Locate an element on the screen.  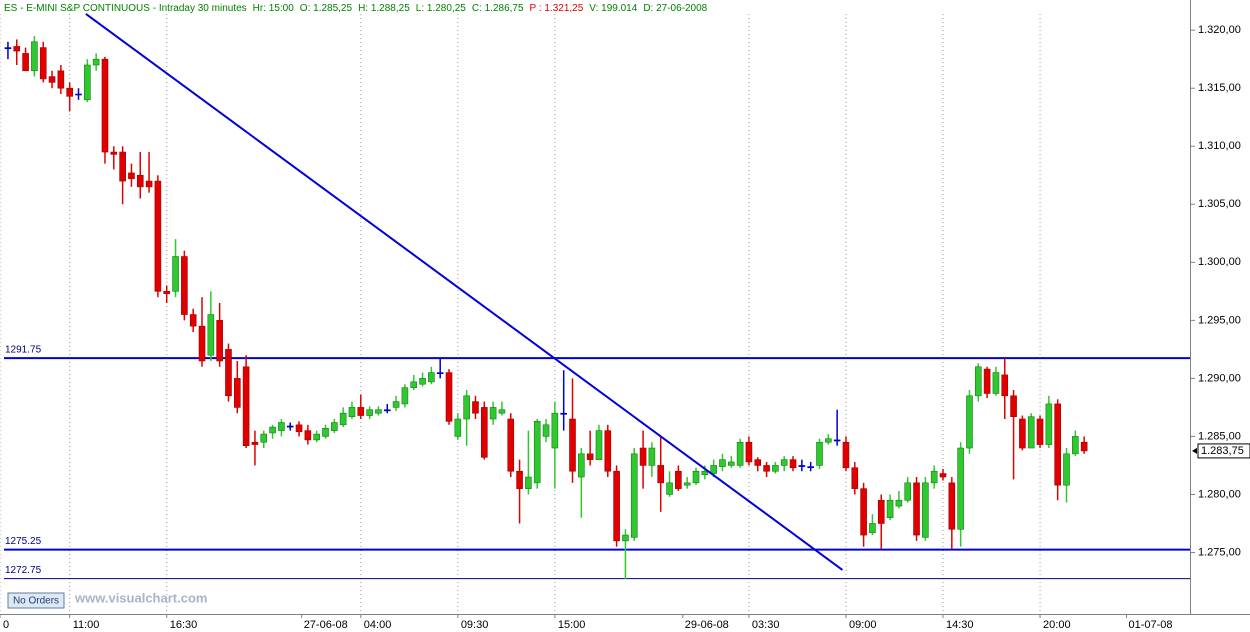
x-tick-label: 04:00 is located at coordinates (378, 625).